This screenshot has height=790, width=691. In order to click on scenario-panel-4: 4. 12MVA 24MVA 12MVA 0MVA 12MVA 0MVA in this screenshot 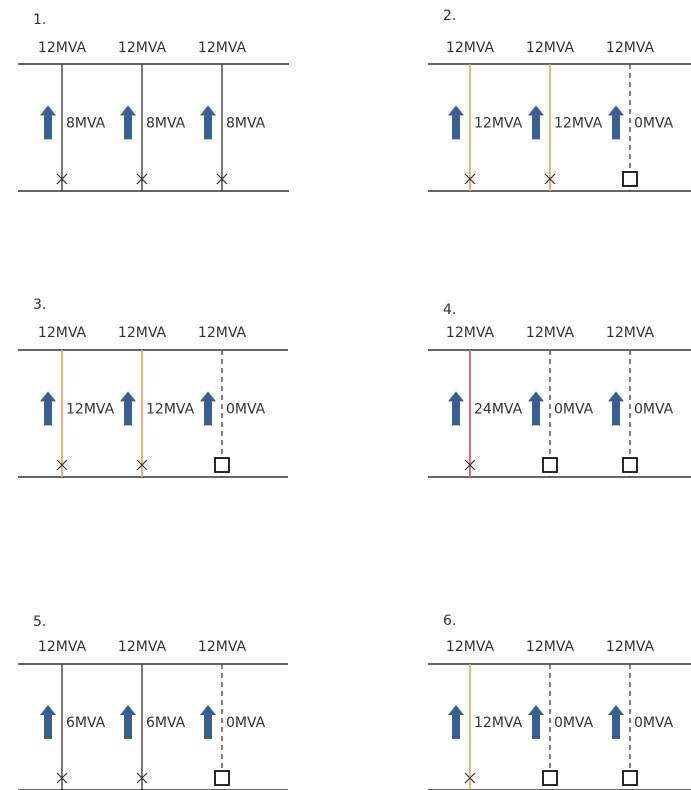, I will do `click(559, 390)`.